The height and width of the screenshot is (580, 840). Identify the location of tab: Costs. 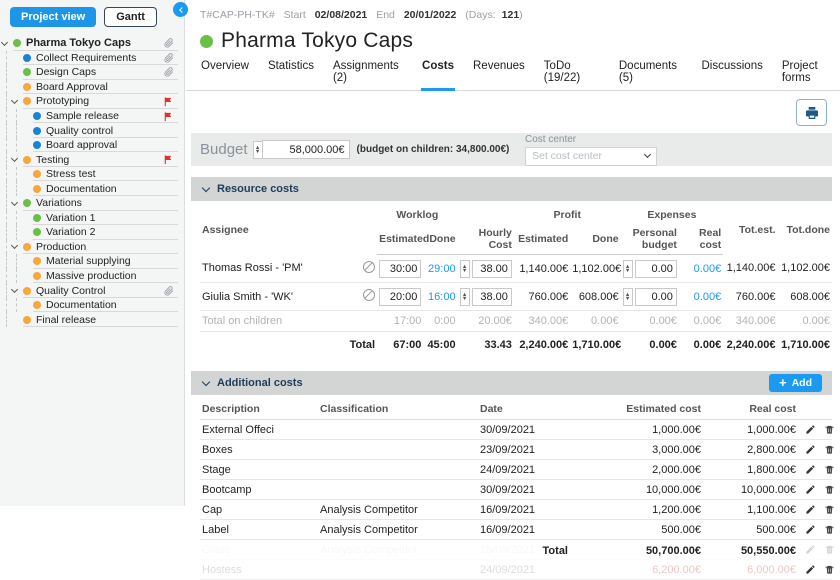
(438, 75).